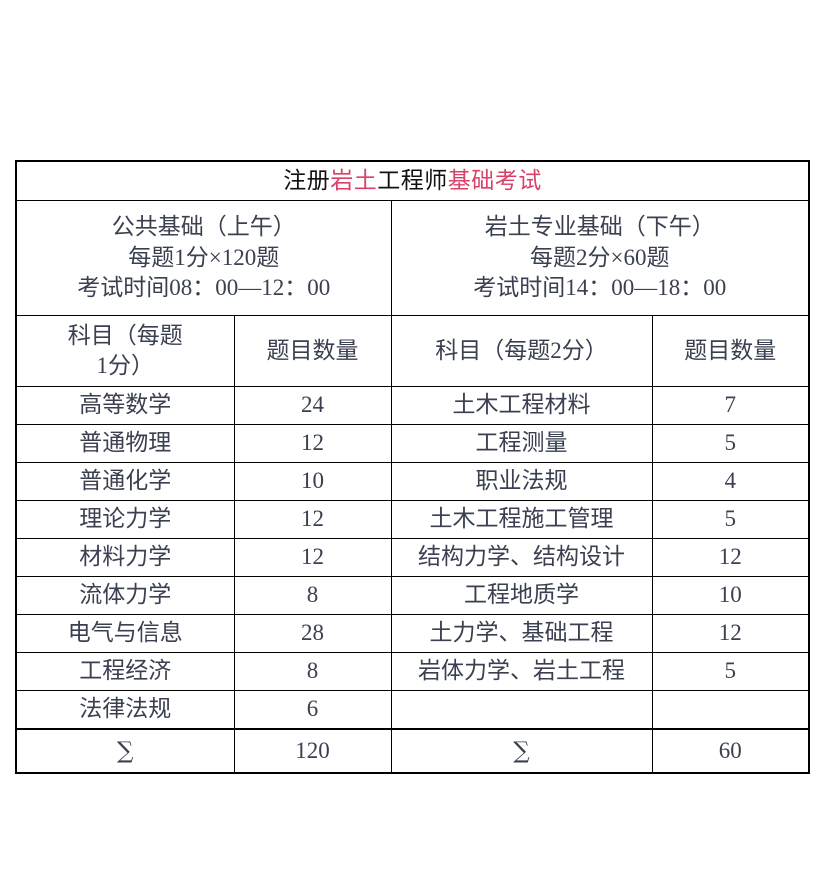  I want to click on count-left: 6, so click(312, 710).